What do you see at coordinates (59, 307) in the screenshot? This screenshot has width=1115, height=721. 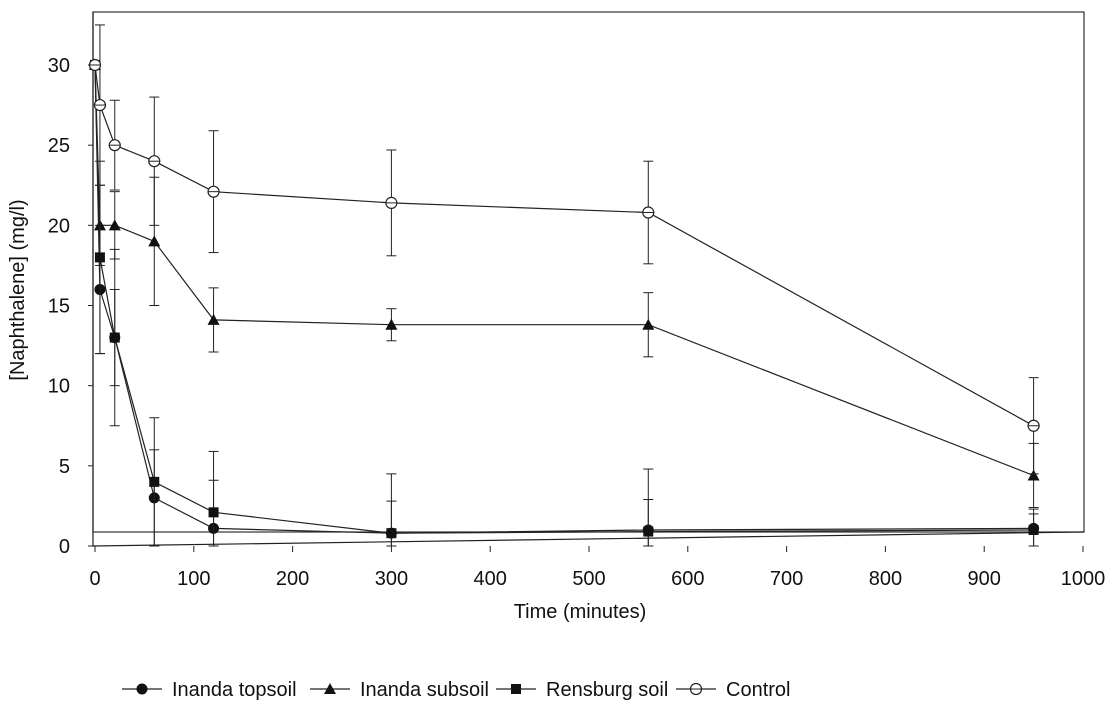 I see `y-tick-label: 15` at bounding box center [59, 307].